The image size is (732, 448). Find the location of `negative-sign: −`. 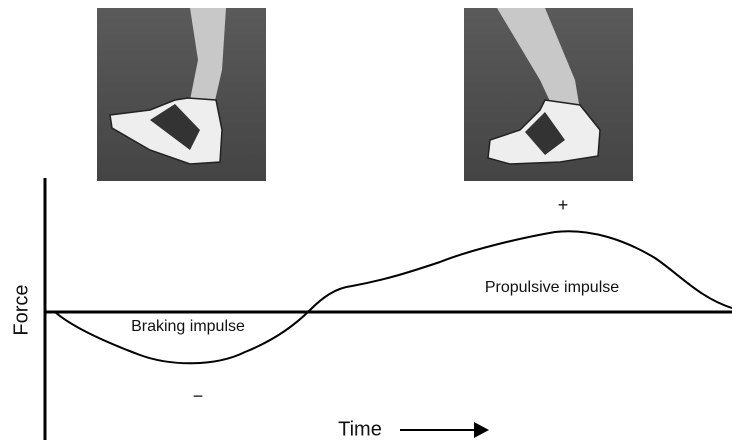

negative-sign: − is located at coordinates (198, 396).